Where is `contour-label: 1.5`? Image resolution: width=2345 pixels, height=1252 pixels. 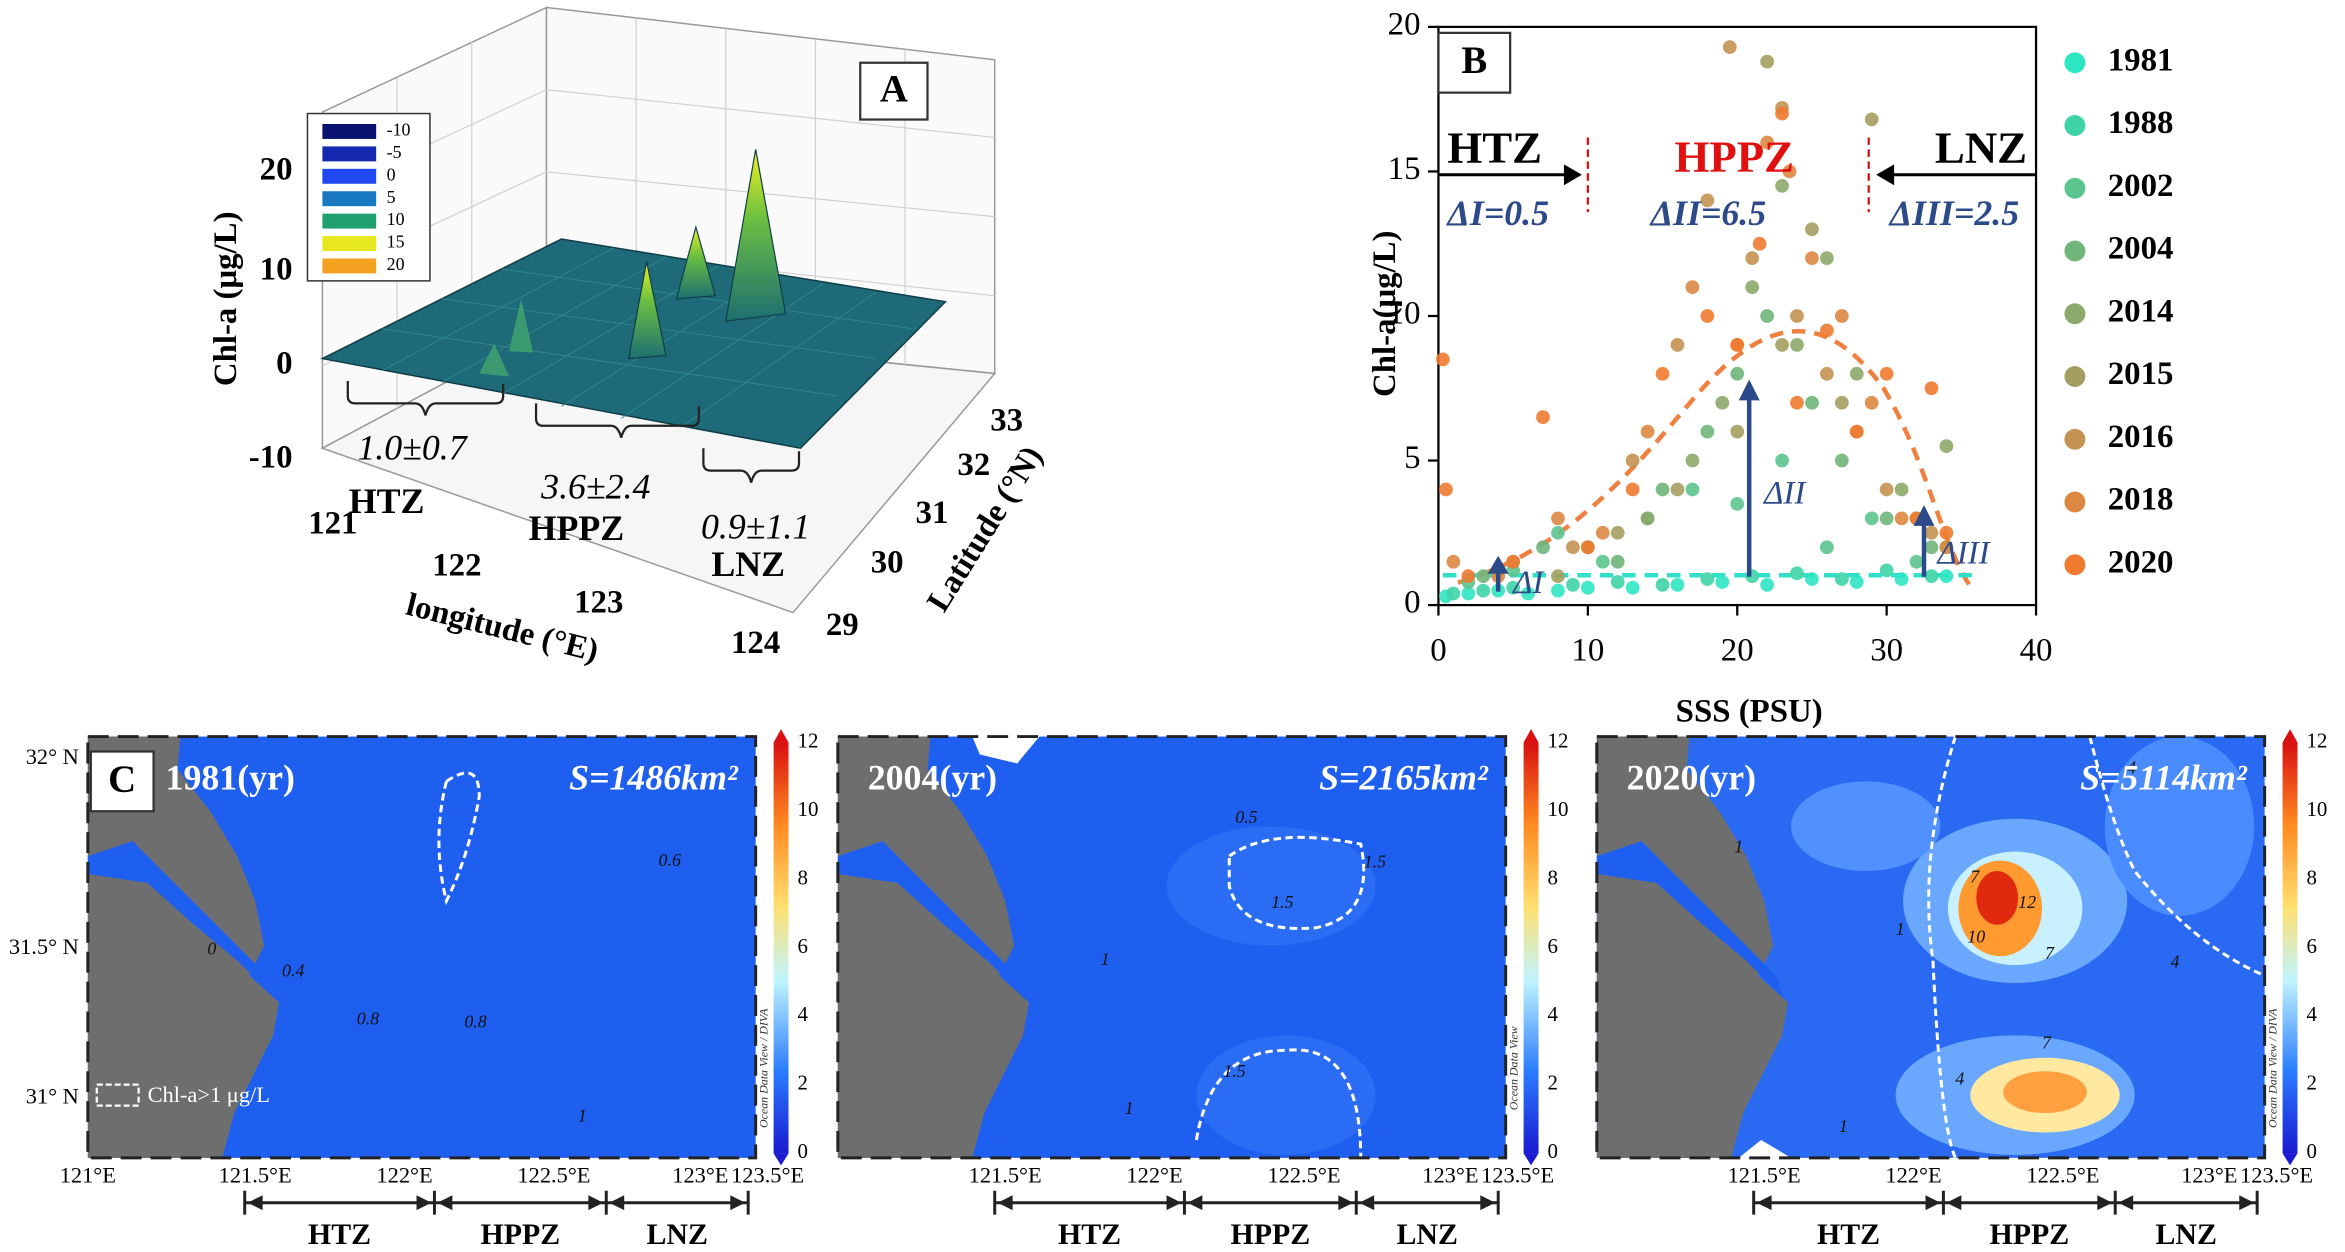
contour-label: 1.5 is located at coordinates (1234, 1071).